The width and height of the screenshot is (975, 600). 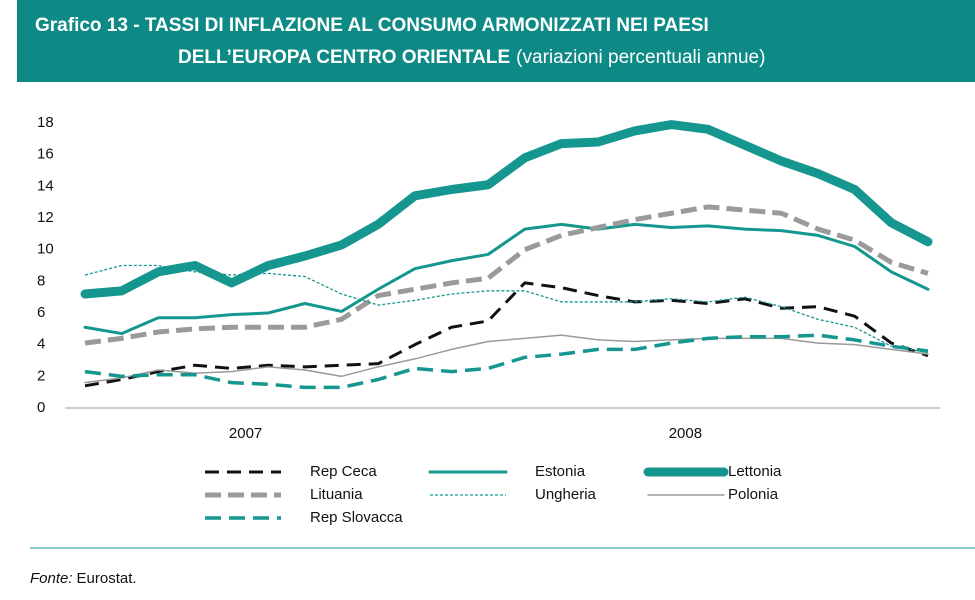 I want to click on y-tick-label: 14, so click(x=45, y=185).